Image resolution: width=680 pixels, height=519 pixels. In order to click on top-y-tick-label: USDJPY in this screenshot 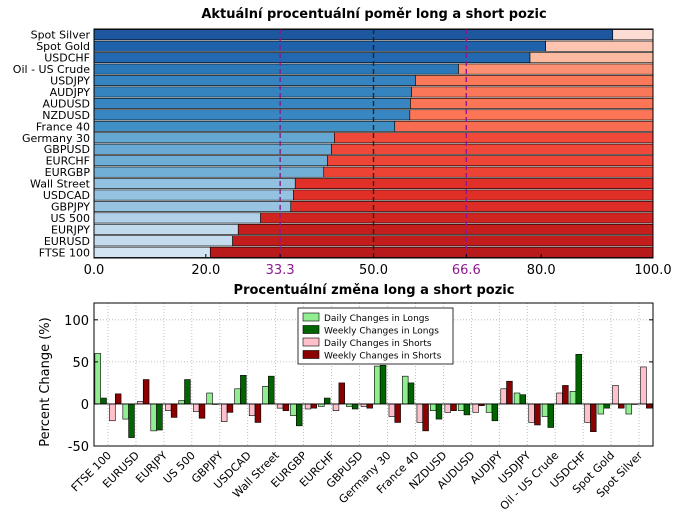, I will do `click(70, 81)`.